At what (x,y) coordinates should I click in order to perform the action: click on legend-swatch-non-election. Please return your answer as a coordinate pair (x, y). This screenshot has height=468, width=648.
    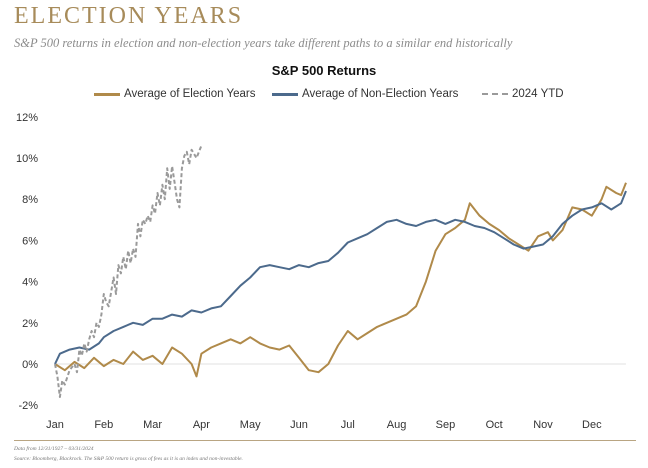
    Looking at the image, I should click on (285, 94).